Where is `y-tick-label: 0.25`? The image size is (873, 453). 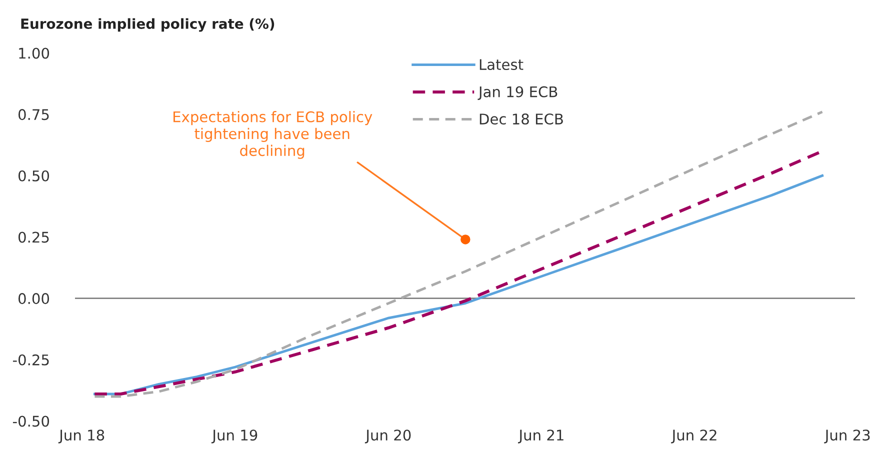 y-tick-label: 0.25 is located at coordinates (33, 237).